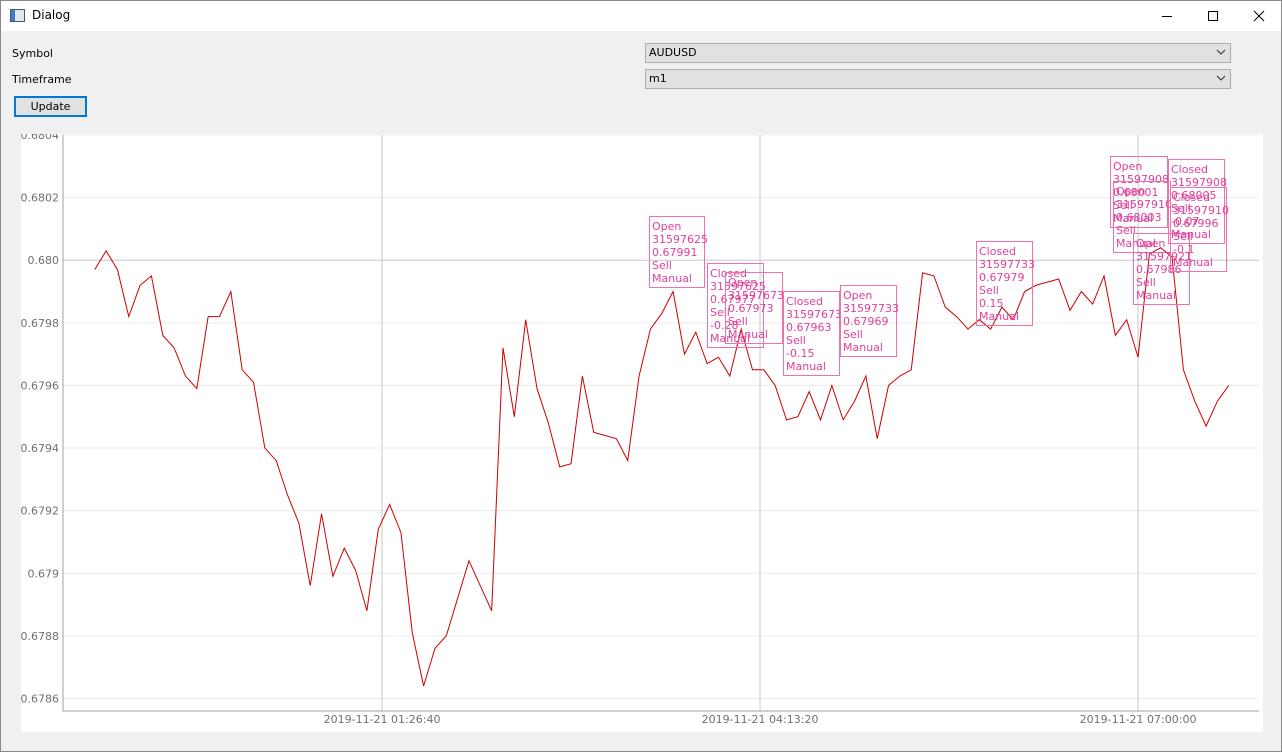  I want to click on annotation-text: -0.1, so click(1183, 249).